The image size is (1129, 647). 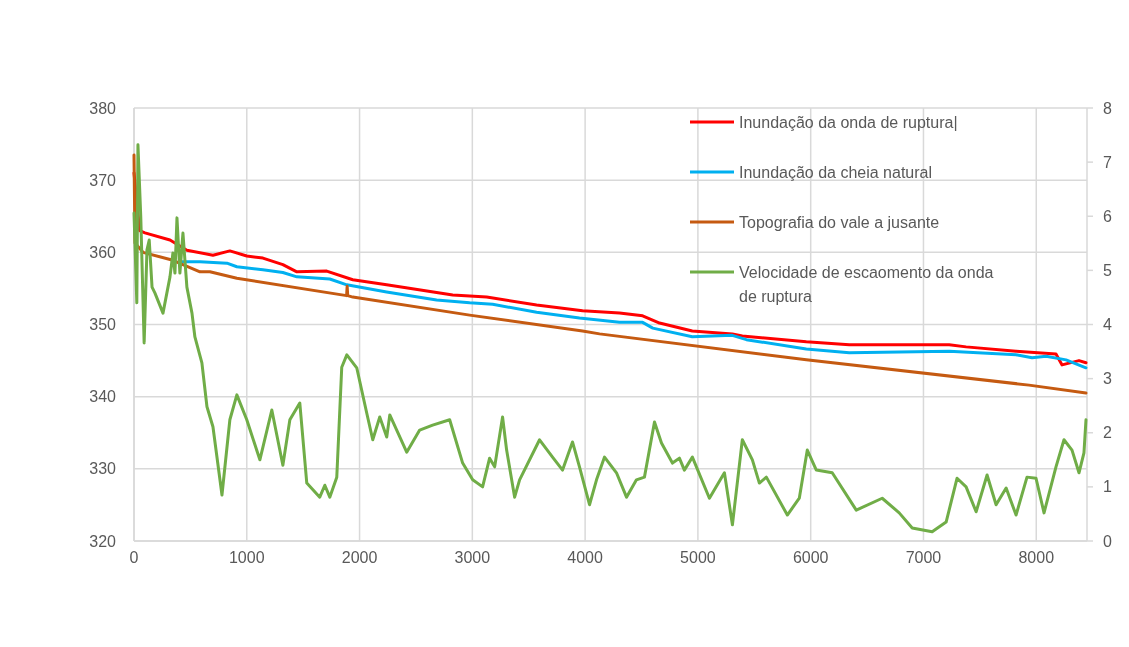 I want to click on y2-tick-label: 0, so click(x=1107, y=541).